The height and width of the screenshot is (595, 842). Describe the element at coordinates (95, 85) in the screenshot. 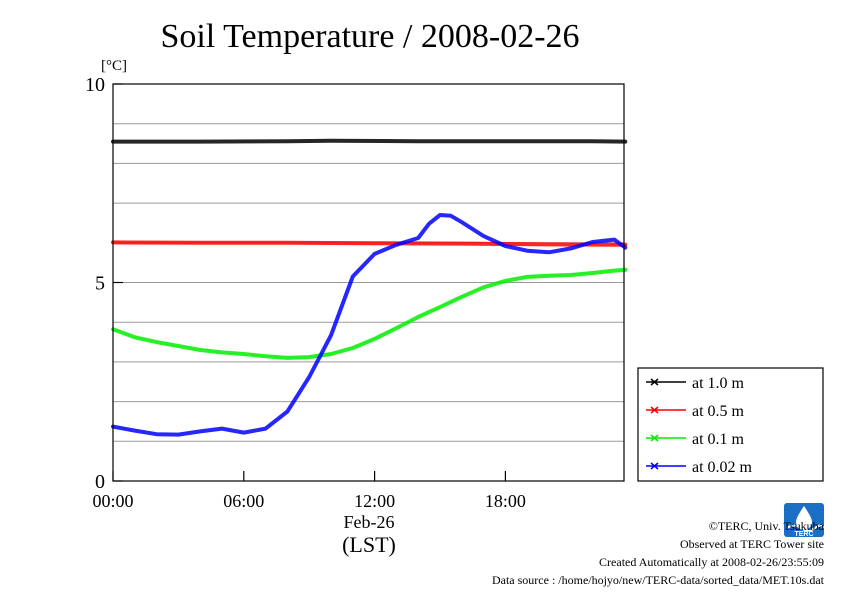

I see `y-tick-label: 10` at that location.